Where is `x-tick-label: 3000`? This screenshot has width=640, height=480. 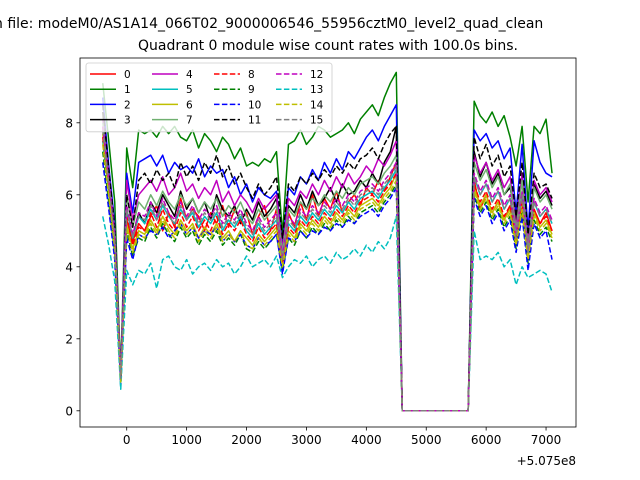
x-tick-label: 3000 is located at coordinates (306, 440).